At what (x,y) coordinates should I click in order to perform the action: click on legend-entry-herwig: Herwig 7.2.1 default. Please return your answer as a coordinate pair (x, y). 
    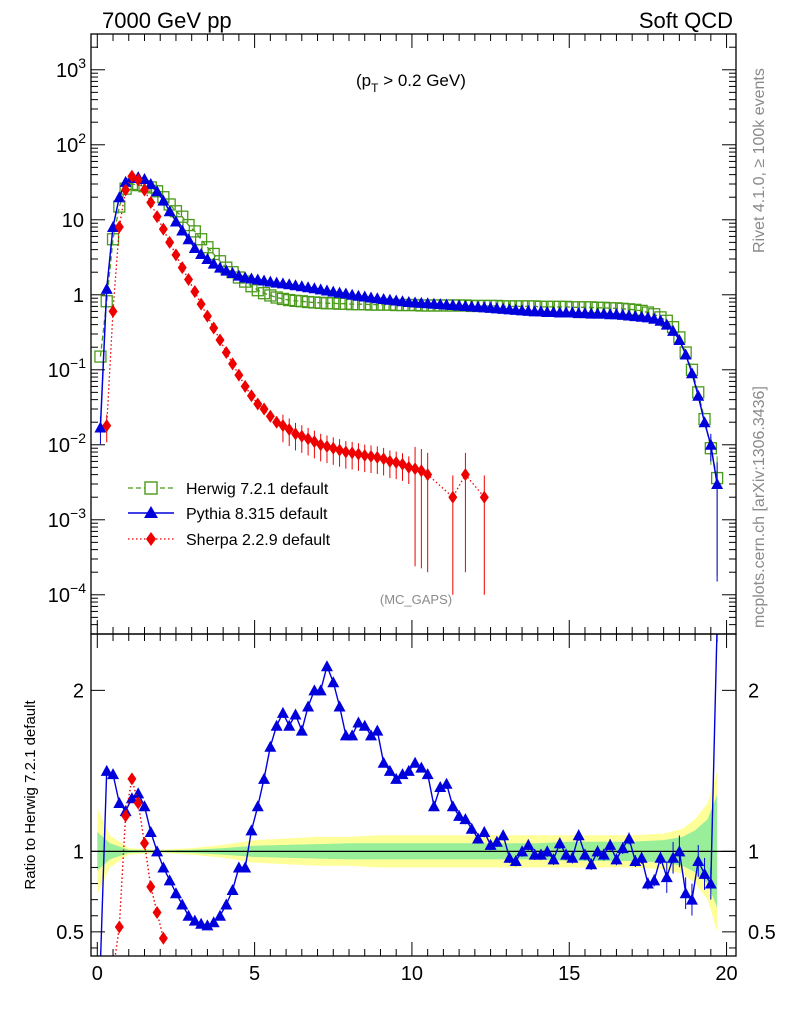
    Looking at the image, I should click on (228, 489).